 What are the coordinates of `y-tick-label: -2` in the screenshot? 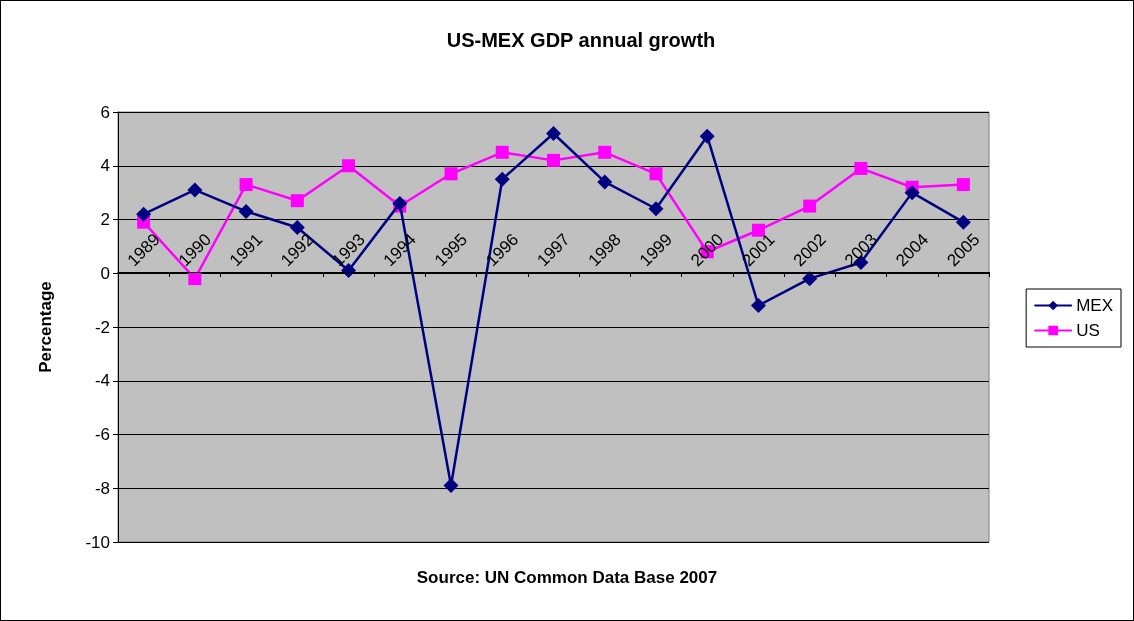 It's located at (102, 327).